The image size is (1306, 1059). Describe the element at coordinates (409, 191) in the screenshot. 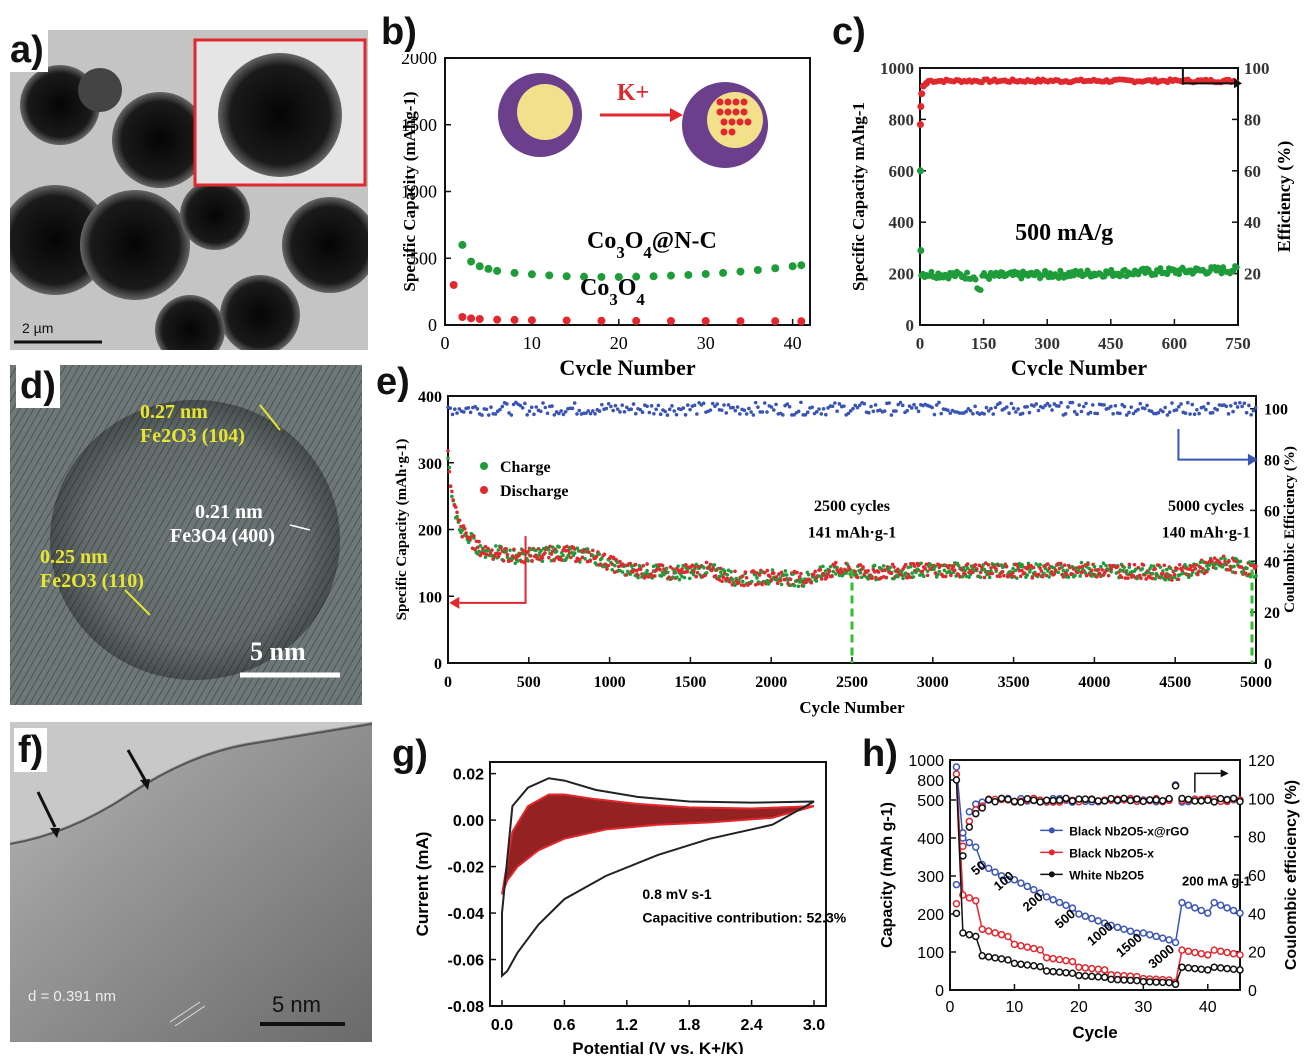

I see `y-axis-label: Specific Capacity (mAhg-1)` at that location.